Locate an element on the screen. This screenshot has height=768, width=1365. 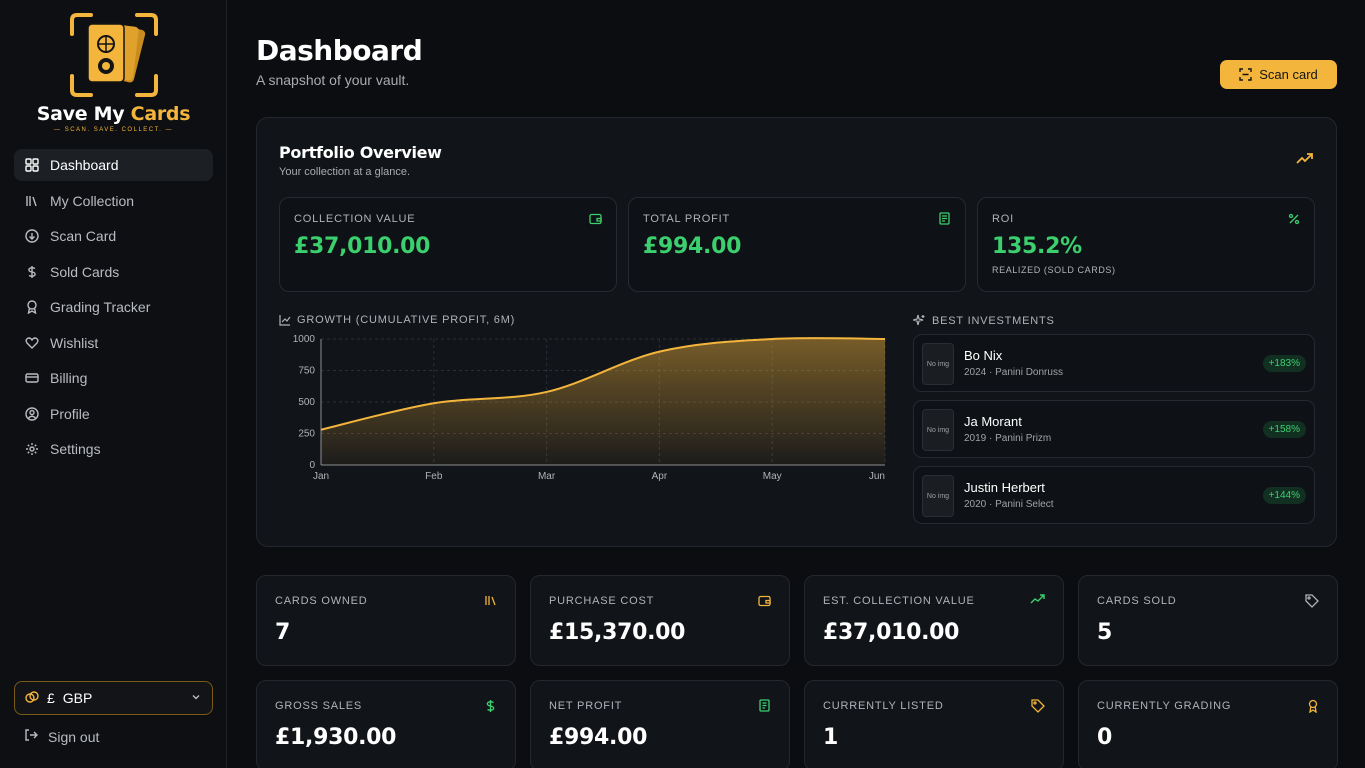
sparkles-icon is located at coordinates (919, 320).